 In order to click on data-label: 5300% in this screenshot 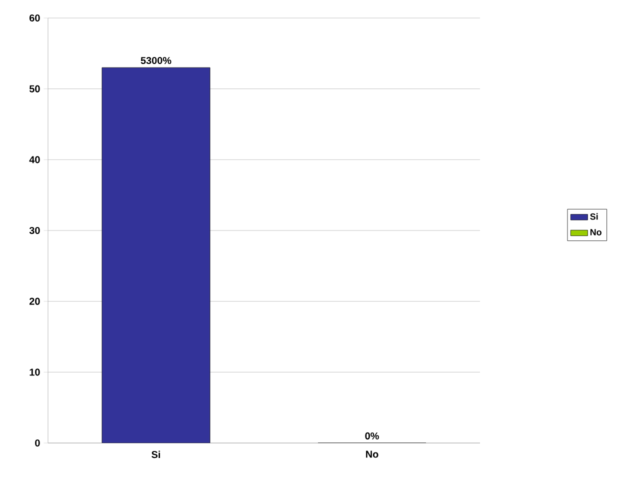, I will do `click(156, 60)`.